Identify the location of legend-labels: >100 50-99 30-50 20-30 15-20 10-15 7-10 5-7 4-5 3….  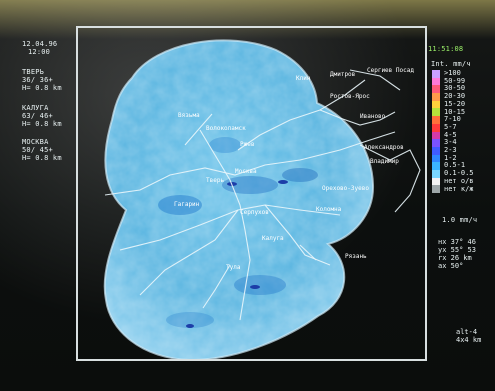
(459, 131).